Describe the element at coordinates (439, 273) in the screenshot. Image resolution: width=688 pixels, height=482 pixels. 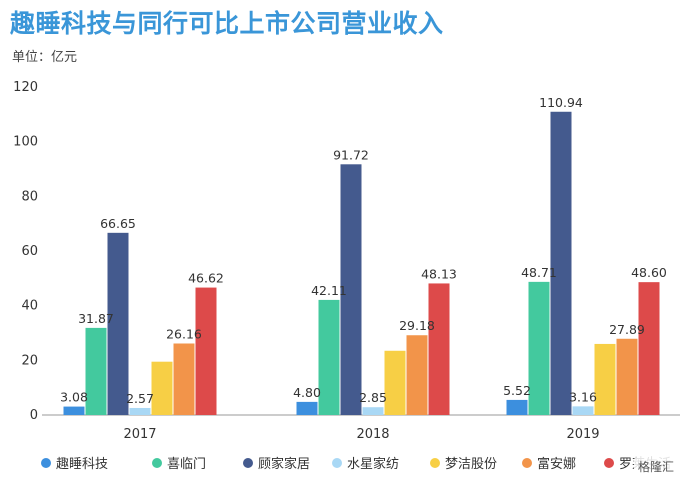
I see `data-label: 48.13` at that location.